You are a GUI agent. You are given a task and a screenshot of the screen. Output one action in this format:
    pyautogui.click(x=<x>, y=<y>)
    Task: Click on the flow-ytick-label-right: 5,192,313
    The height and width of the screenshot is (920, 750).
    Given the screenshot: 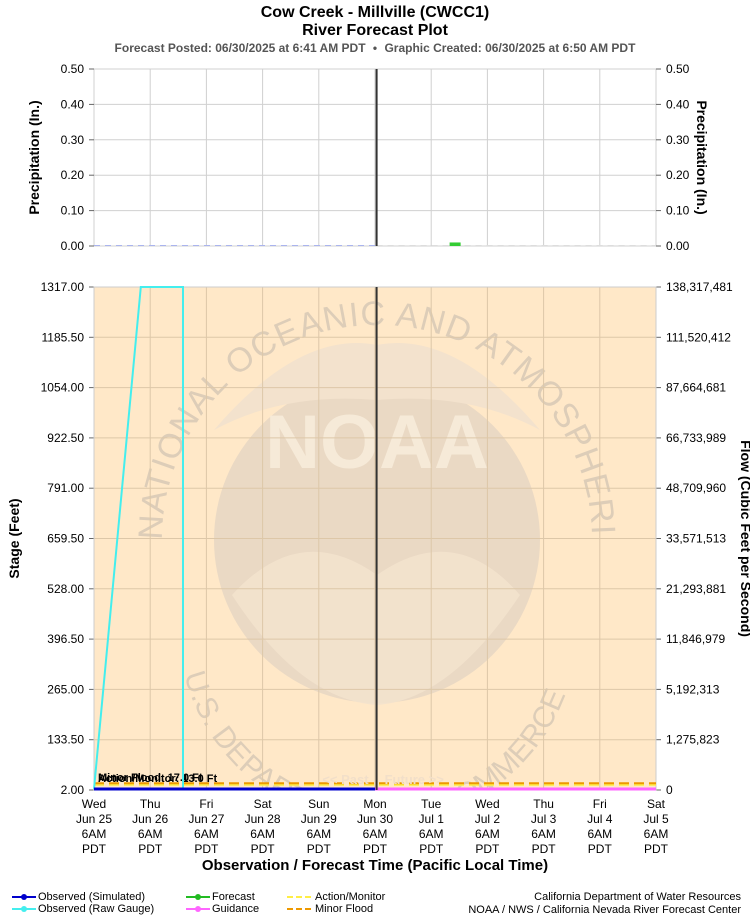 What is the action you would take?
    pyautogui.click(x=693, y=689)
    